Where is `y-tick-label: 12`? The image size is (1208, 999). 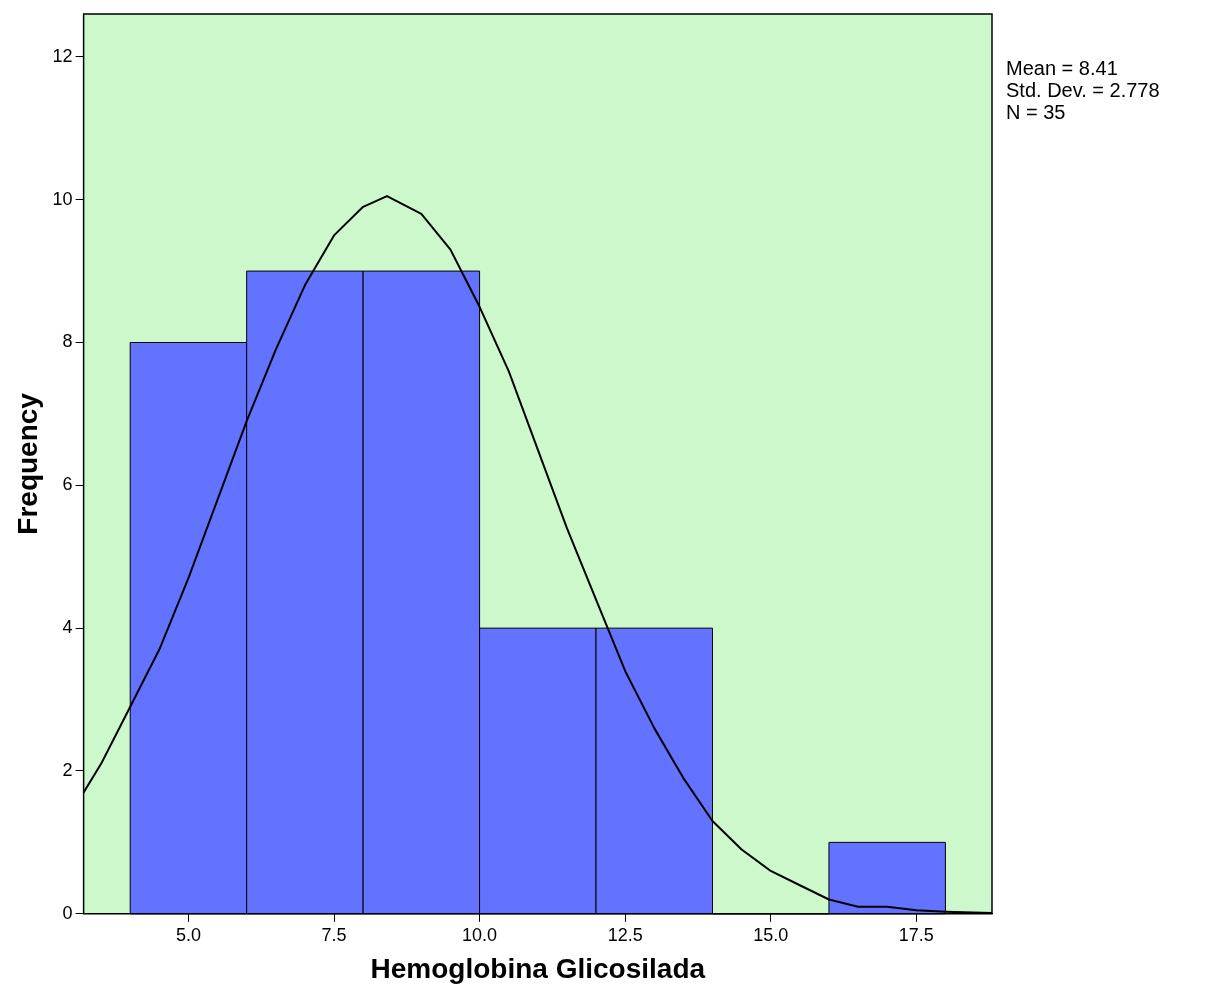
y-tick-label: 12 is located at coordinates (62, 55).